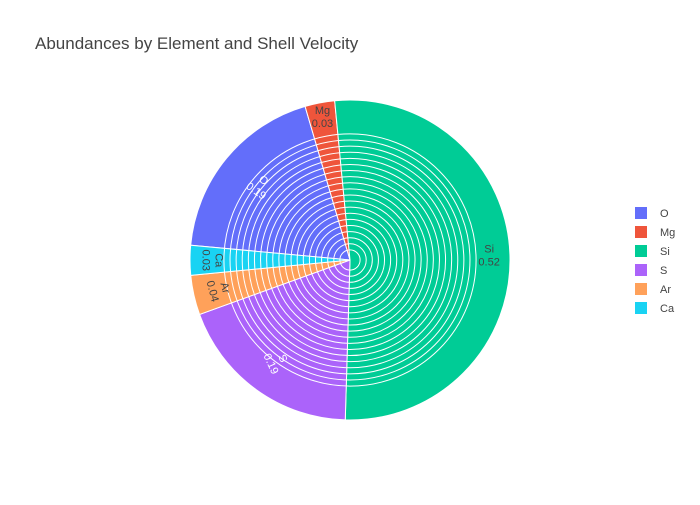 The image size is (700, 505). I want to click on slice-label-name: Mg, so click(322, 111).